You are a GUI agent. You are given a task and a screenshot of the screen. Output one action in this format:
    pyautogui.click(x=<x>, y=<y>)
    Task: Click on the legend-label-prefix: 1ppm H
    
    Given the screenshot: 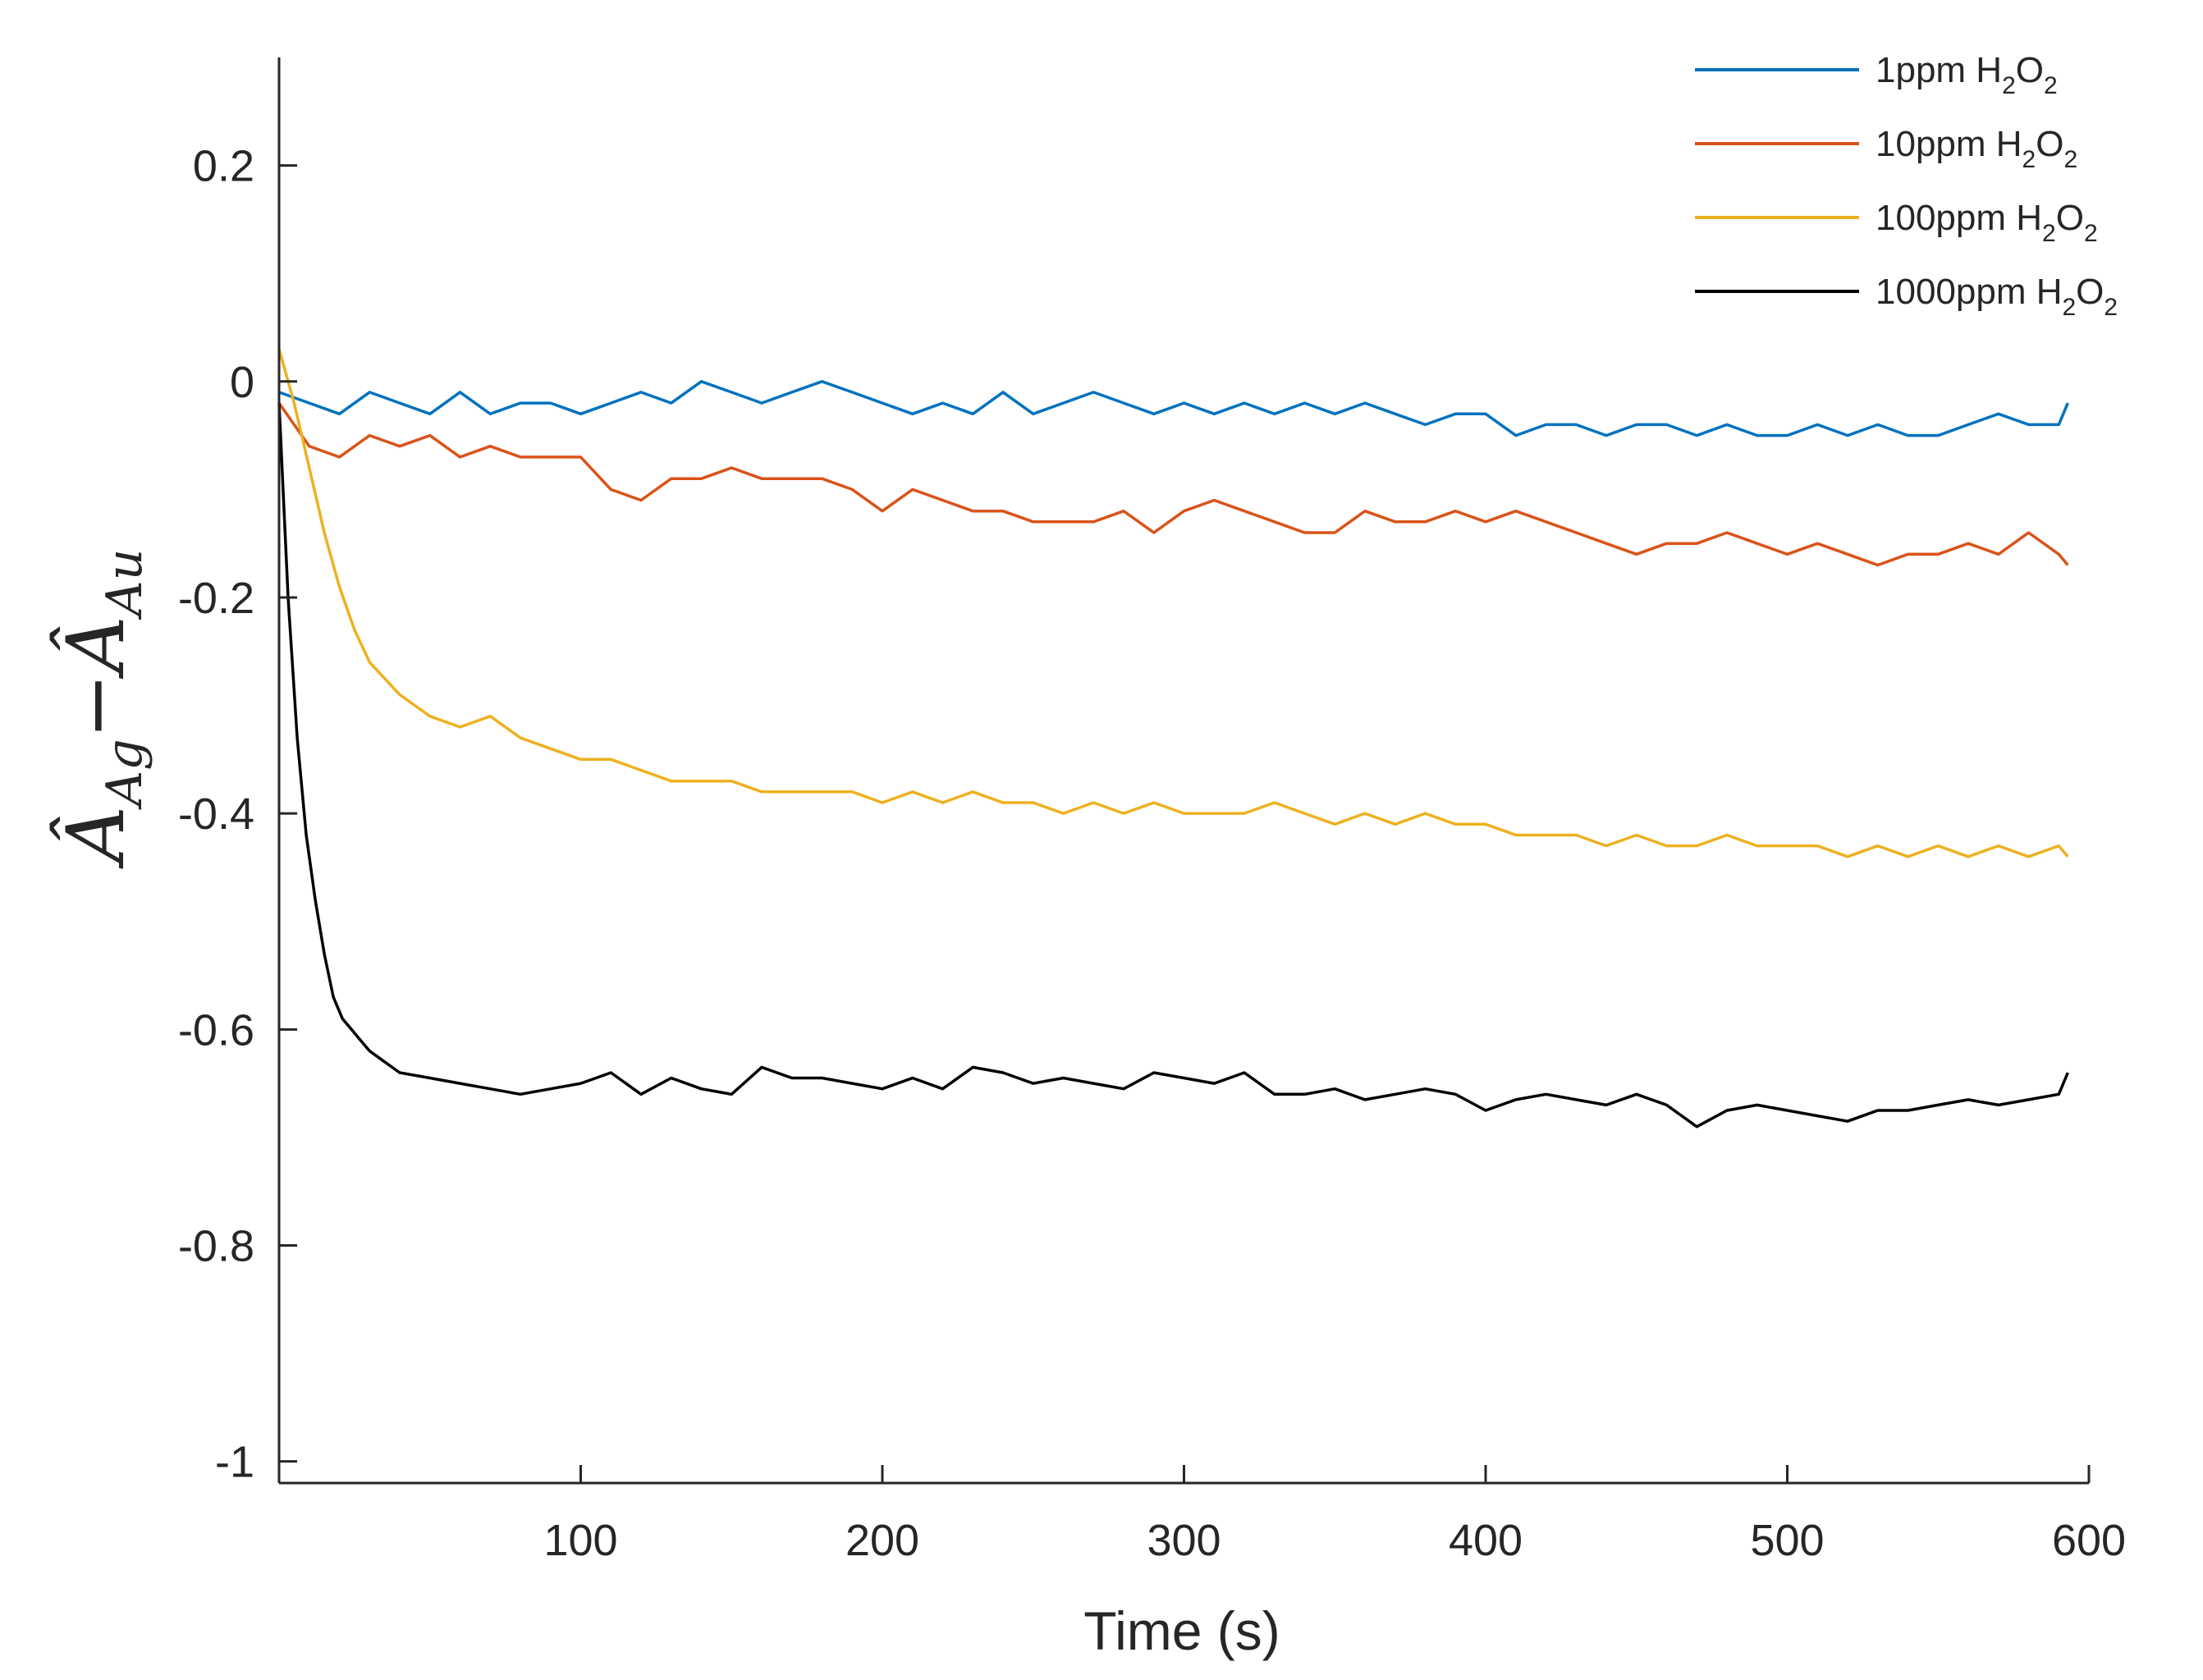 What is the action you would take?
    pyautogui.click(x=1939, y=70)
    